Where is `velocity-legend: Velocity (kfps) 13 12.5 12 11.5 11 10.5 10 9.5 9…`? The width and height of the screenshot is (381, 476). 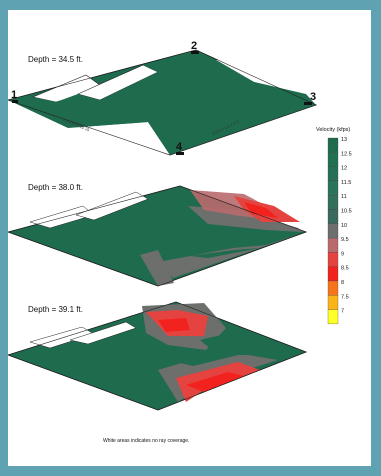
velocity-legend: Velocity (kfps) 13 12.5 12 11.5 11 10.5 10 9.5 9… is located at coordinates (334, 226).